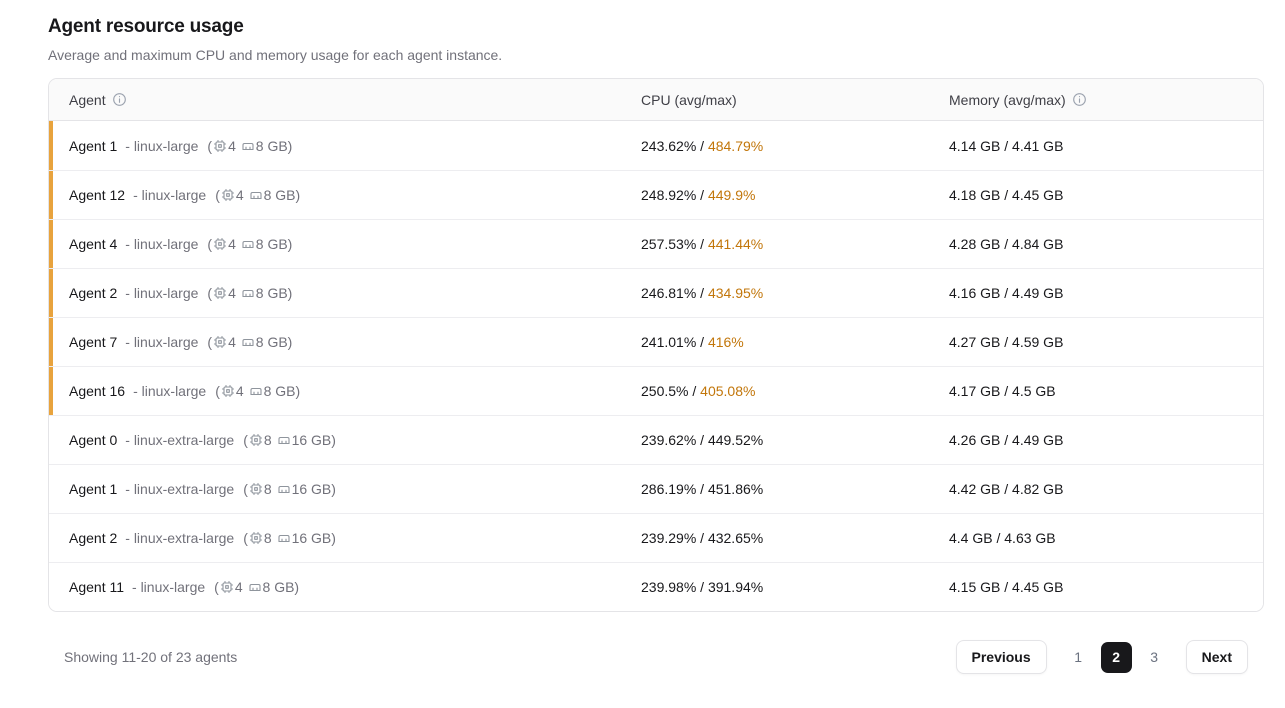 This screenshot has height=708, width=1285. What do you see at coordinates (1006, 145) in the screenshot?
I see `memory-usage-cell: 4.14 GB / 4.41 GB` at bounding box center [1006, 145].